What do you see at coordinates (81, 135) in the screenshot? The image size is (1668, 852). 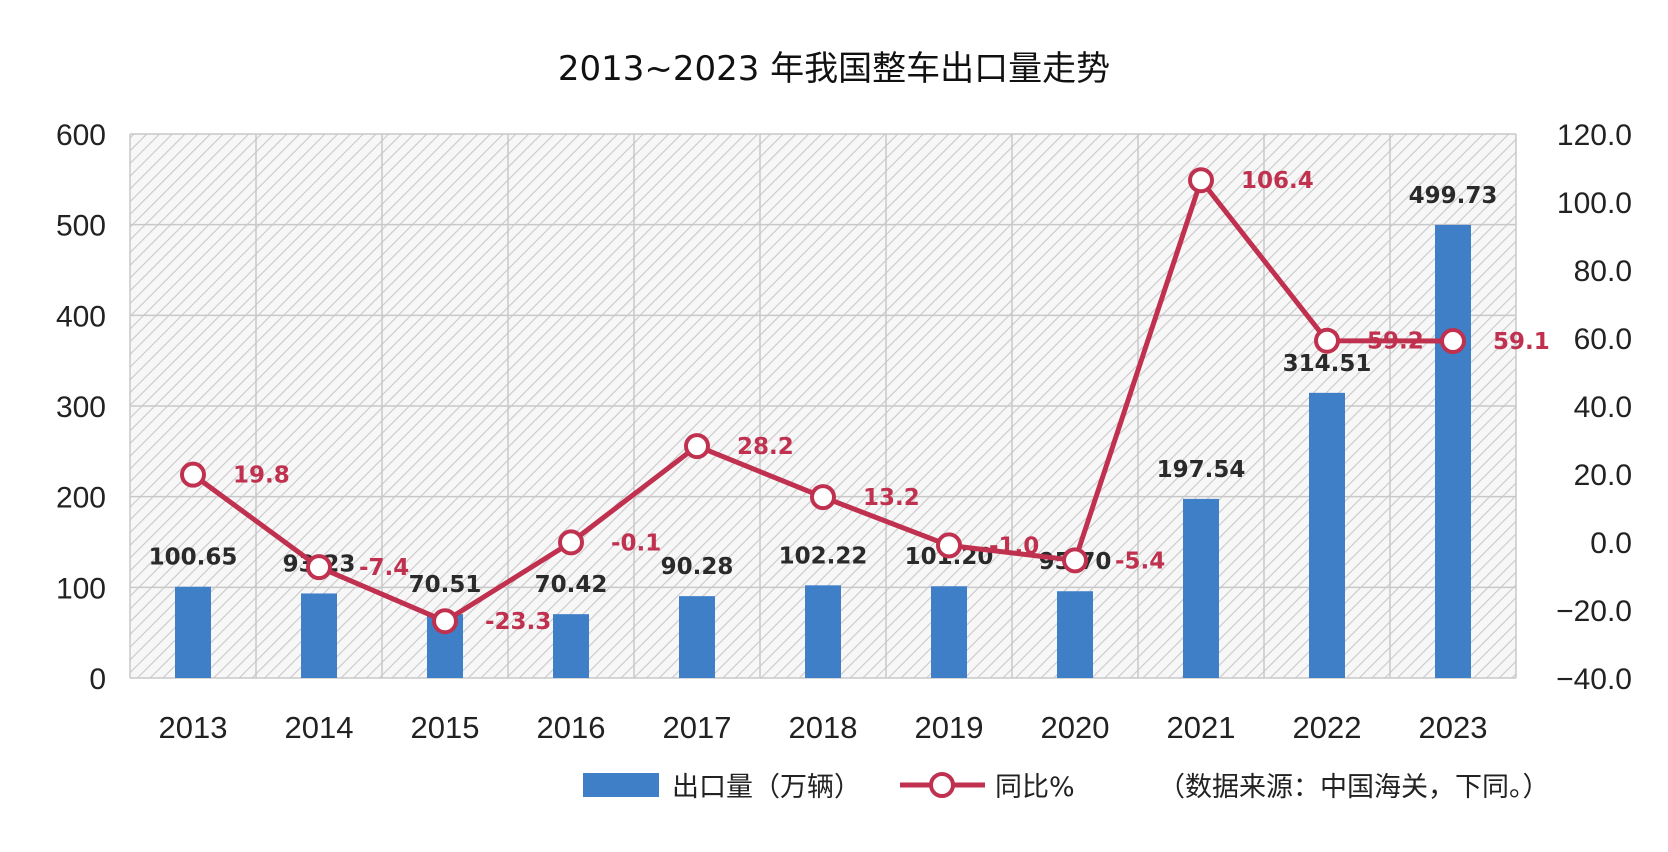 I see `y-left-tick-label: 600` at bounding box center [81, 135].